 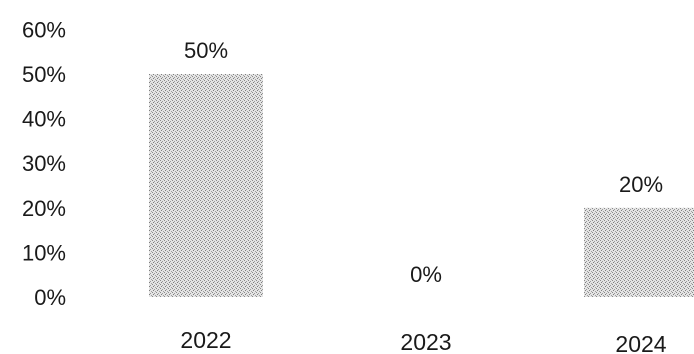 I want to click on y-tick-label: 40%, so click(x=44, y=119).